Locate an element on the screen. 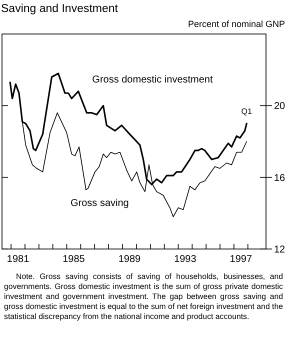 Image resolution: width=287 pixels, height=337 pixels. chart-title: Saving and Investment is located at coordinates (60, 9).